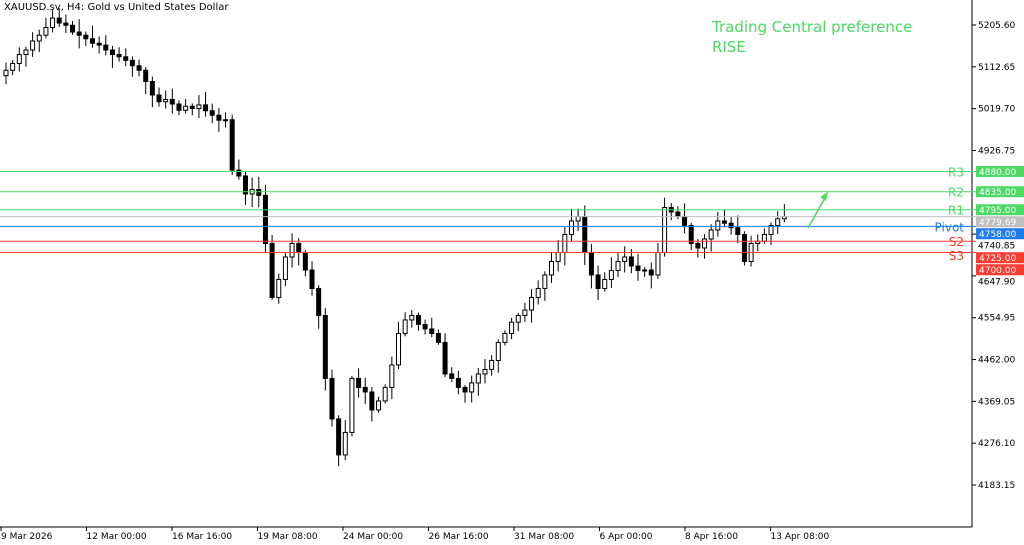 This screenshot has height=545, width=1024. What do you see at coordinates (956, 256) in the screenshot?
I see `level-name-s3: S3` at bounding box center [956, 256].